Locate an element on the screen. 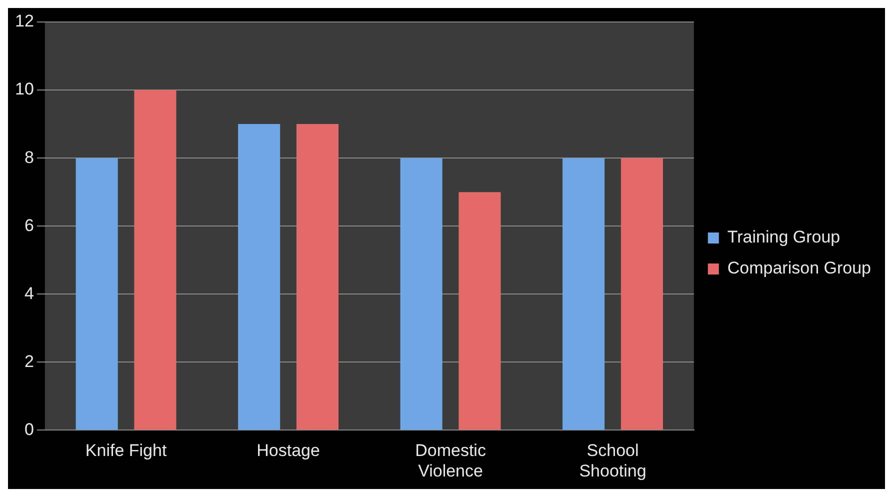 The height and width of the screenshot is (497, 893). y-tick-label: 0 is located at coordinates (29, 429).